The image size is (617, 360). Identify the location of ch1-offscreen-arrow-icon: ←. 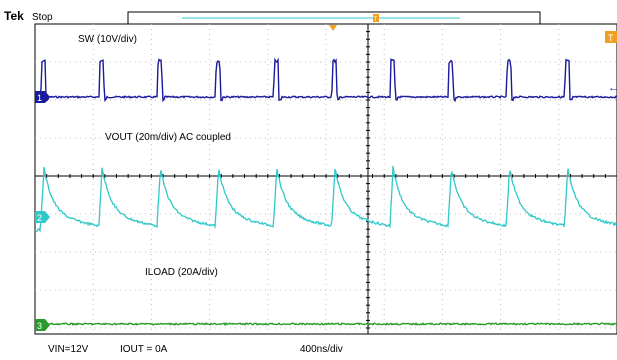
(612, 88).